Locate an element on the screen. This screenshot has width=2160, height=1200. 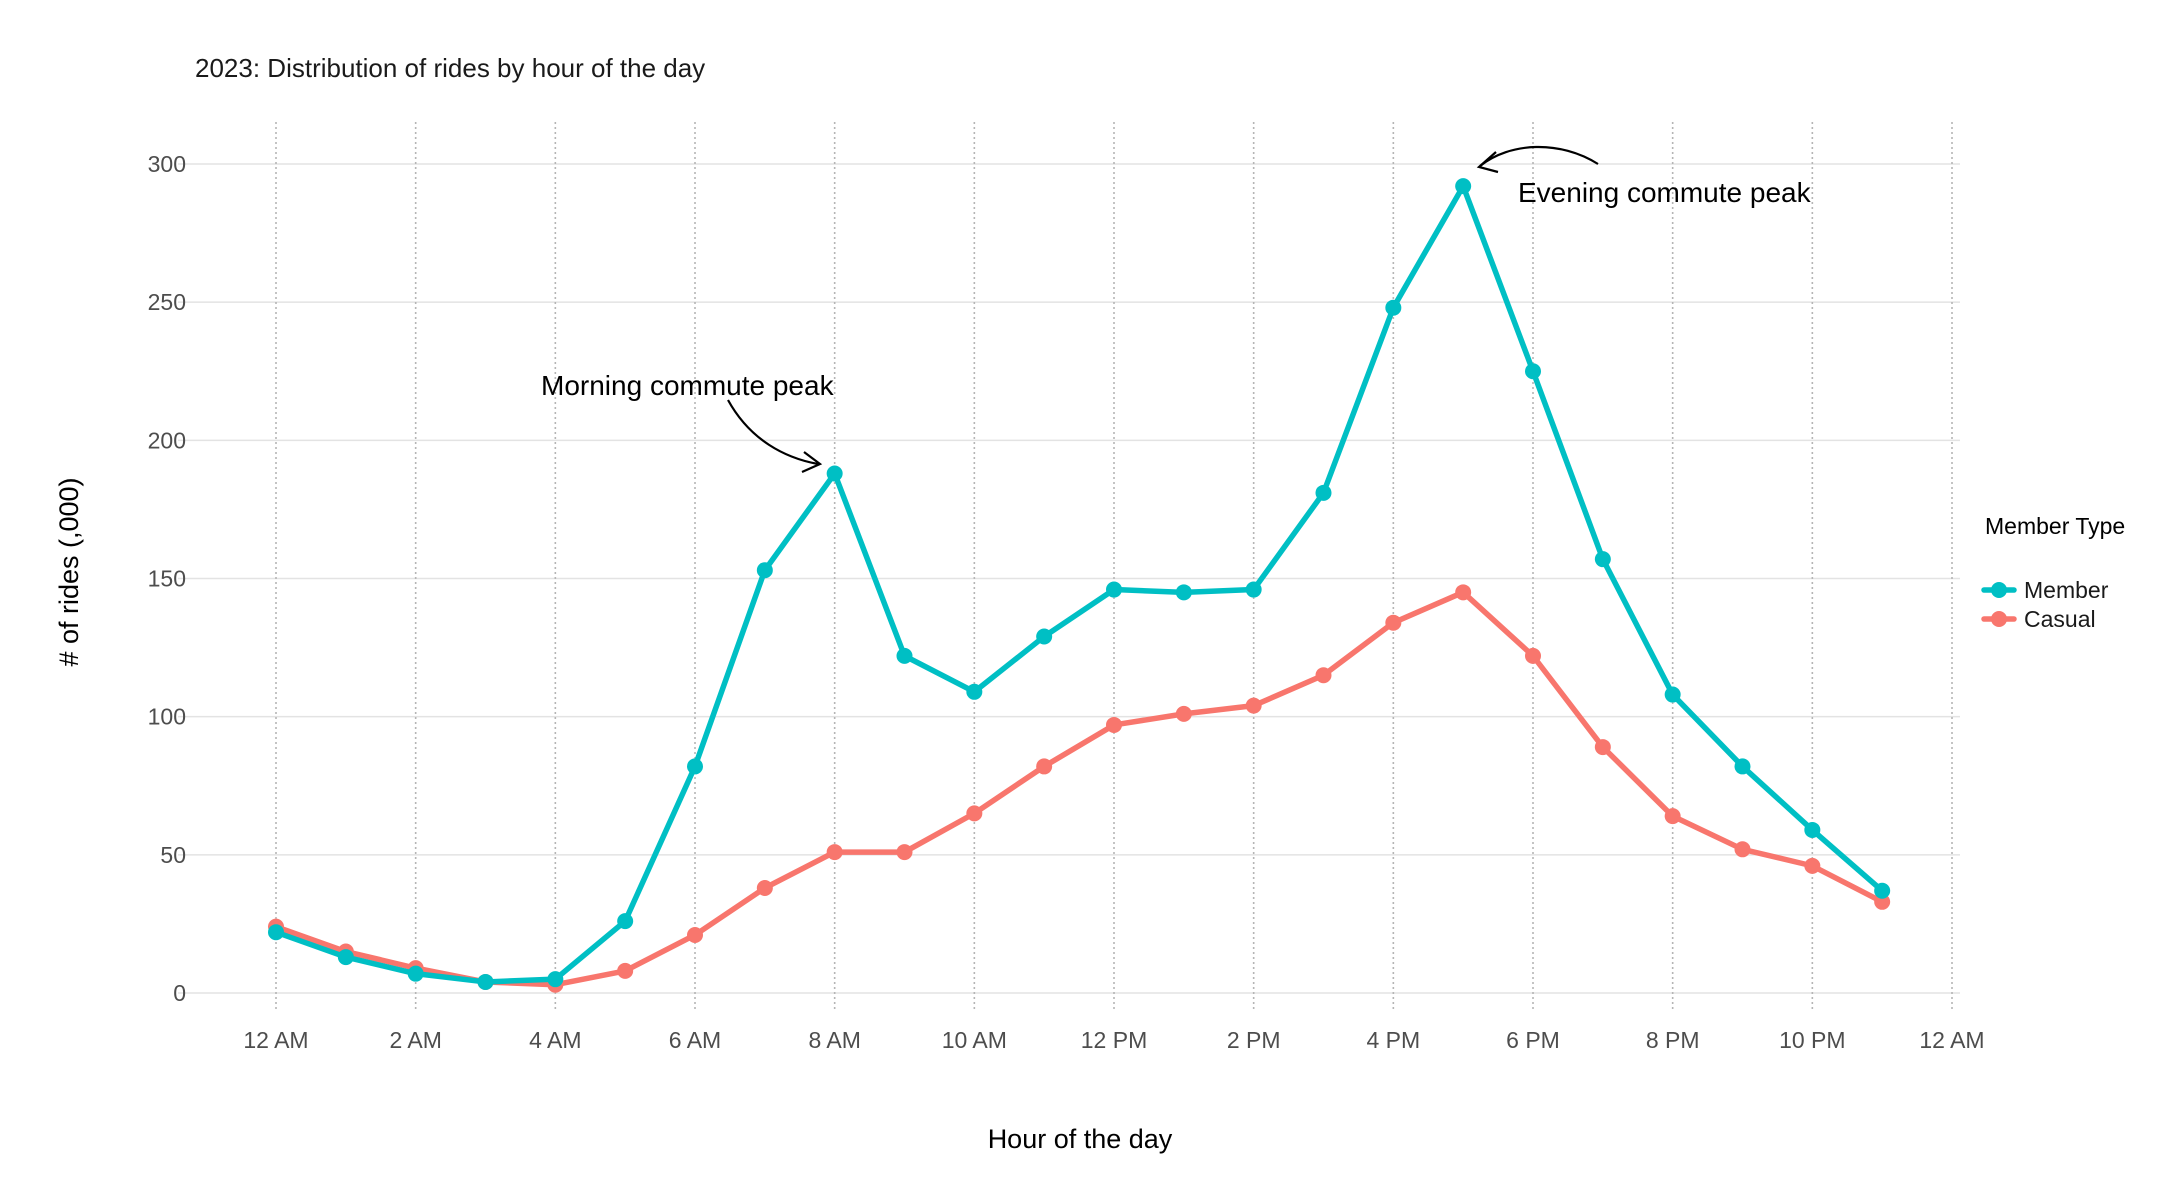
x-tick-label: 8 PM is located at coordinates (1673, 1040).